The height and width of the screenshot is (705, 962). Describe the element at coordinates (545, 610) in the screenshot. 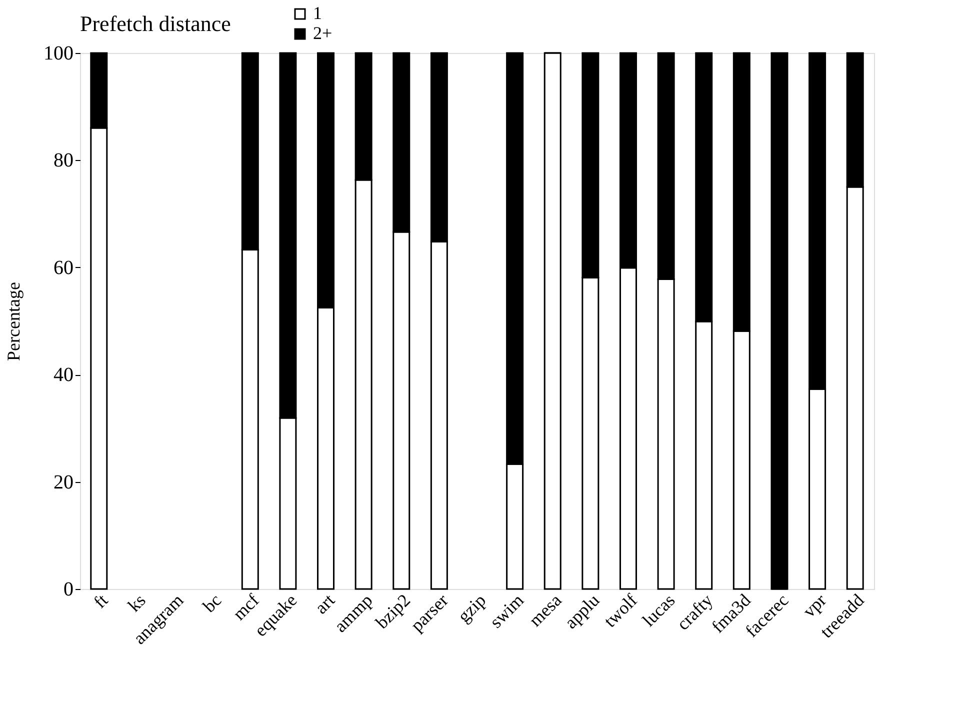

I see `x-tick-label: mesa` at that location.